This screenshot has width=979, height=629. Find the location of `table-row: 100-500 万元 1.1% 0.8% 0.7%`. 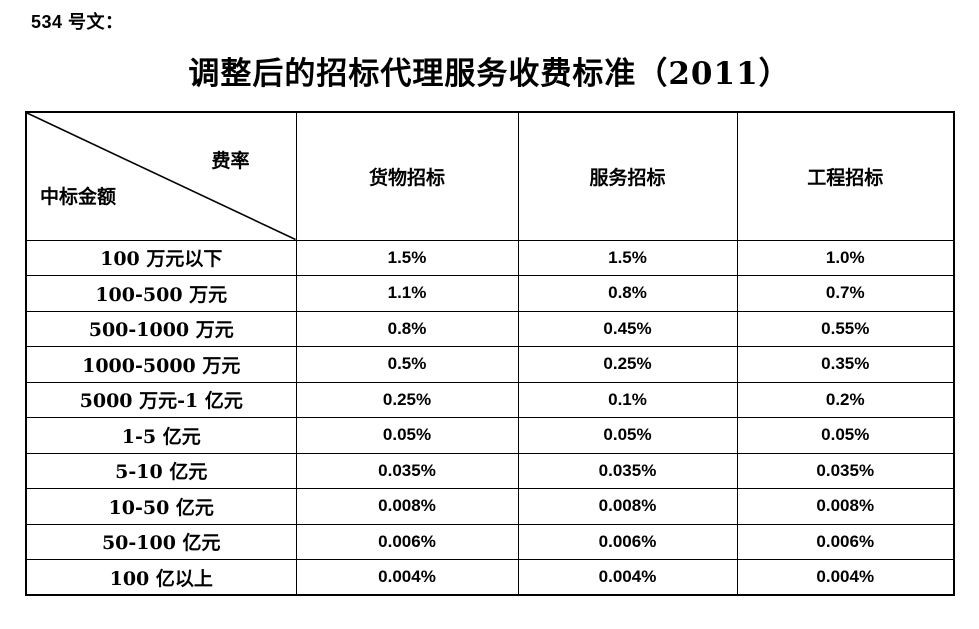

table-row: 100-500 万元 1.1% 0.8% 0.7% is located at coordinates (490, 293).